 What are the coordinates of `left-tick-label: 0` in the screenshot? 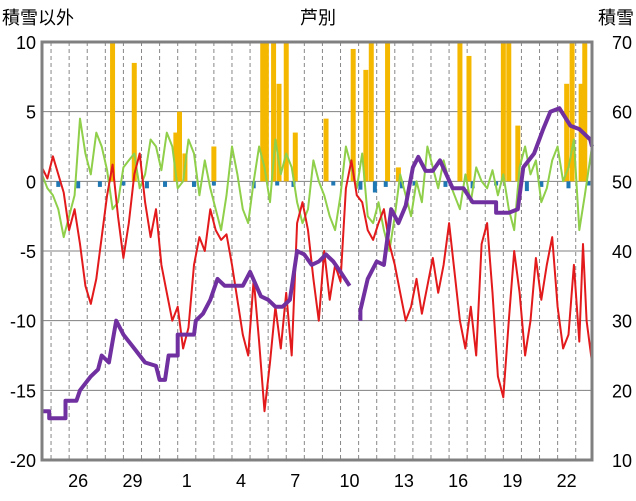 It's located at (31, 182).